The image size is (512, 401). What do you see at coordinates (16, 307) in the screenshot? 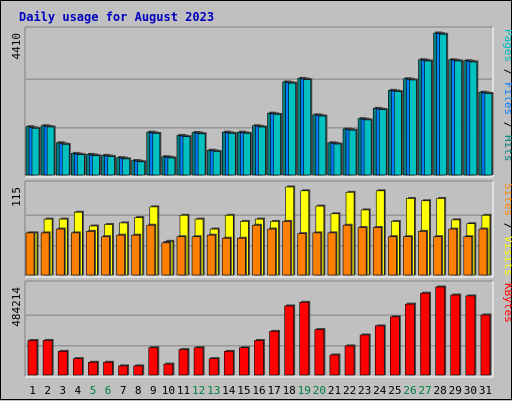
I see `y-axis-max-label: 484214` at bounding box center [16, 307].